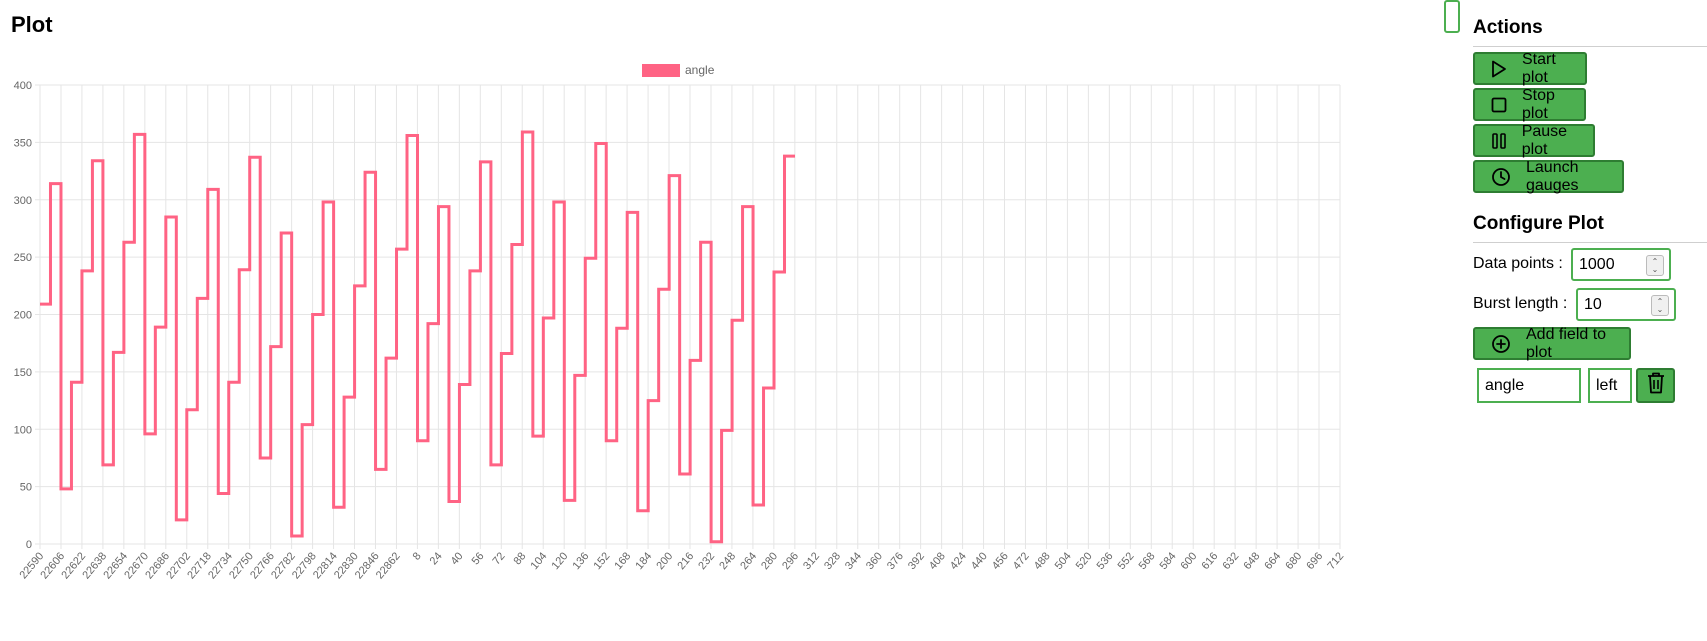 Image resolution: width=1707 pixels, height=641 pixels. What do you see at coordinates (1626, 304) in the screenshot?
I see `burst-length-input: 10 ⌃ ⌄` at bounding box center [1626, 304].